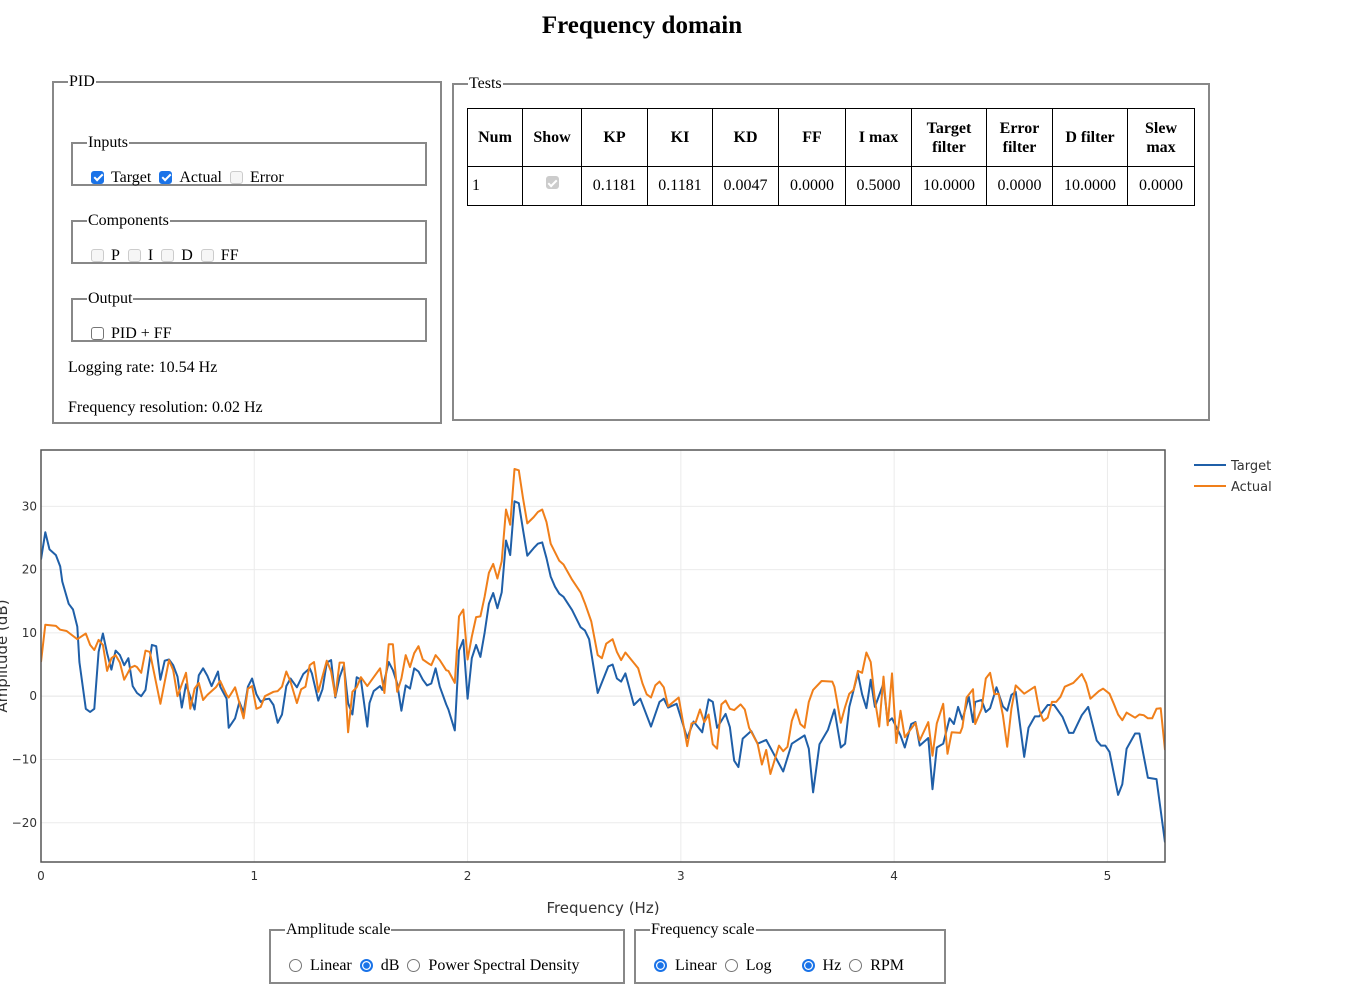 Image resolution: width=1372 pixels, height=1000 pixels. I want to click on error-label: Error, so click(267, 177).